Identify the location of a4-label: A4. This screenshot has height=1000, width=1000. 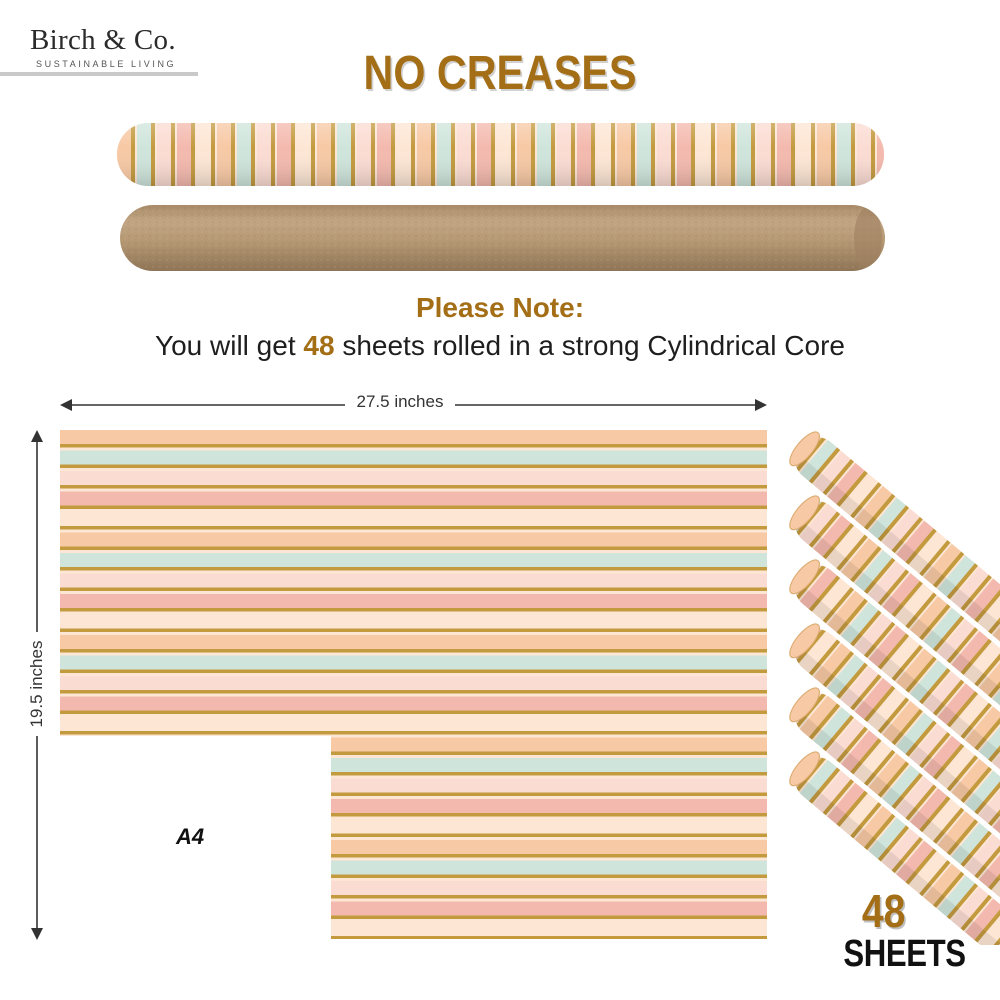
(190, 836).